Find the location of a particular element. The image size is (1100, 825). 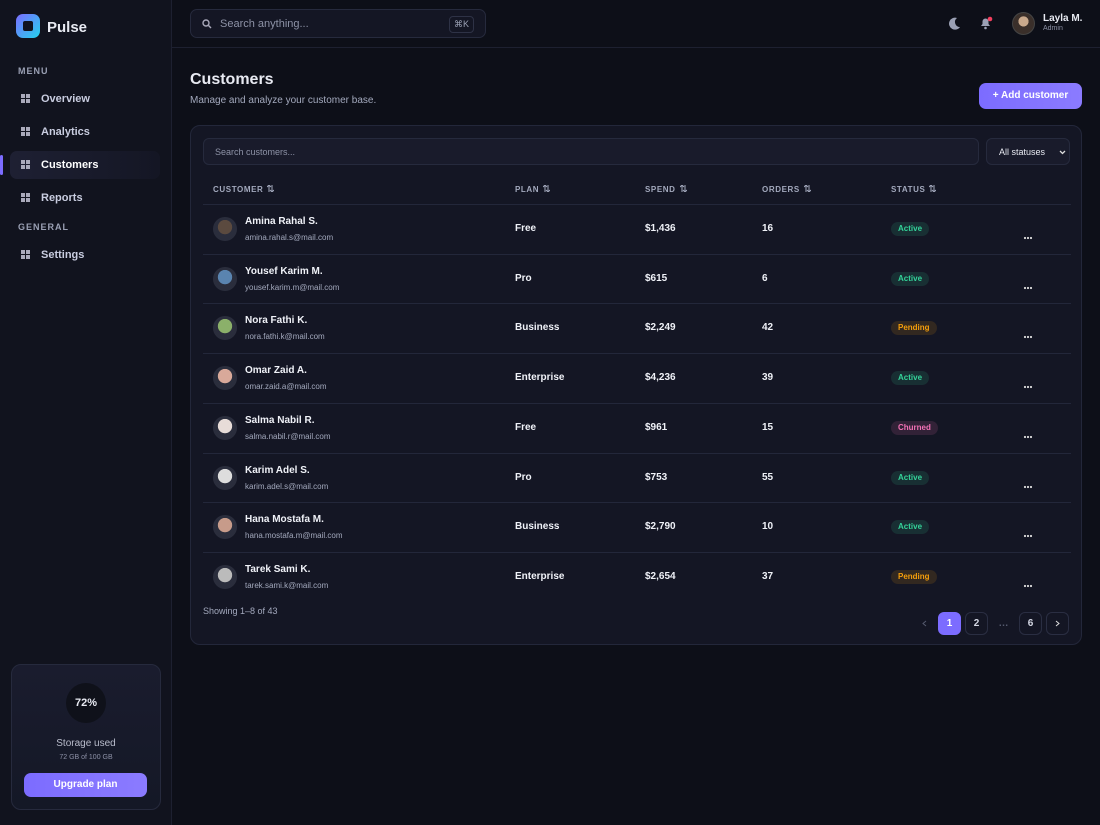

customer-email: omar.zaid.a@mail.com is located at coordinates (286, 387).